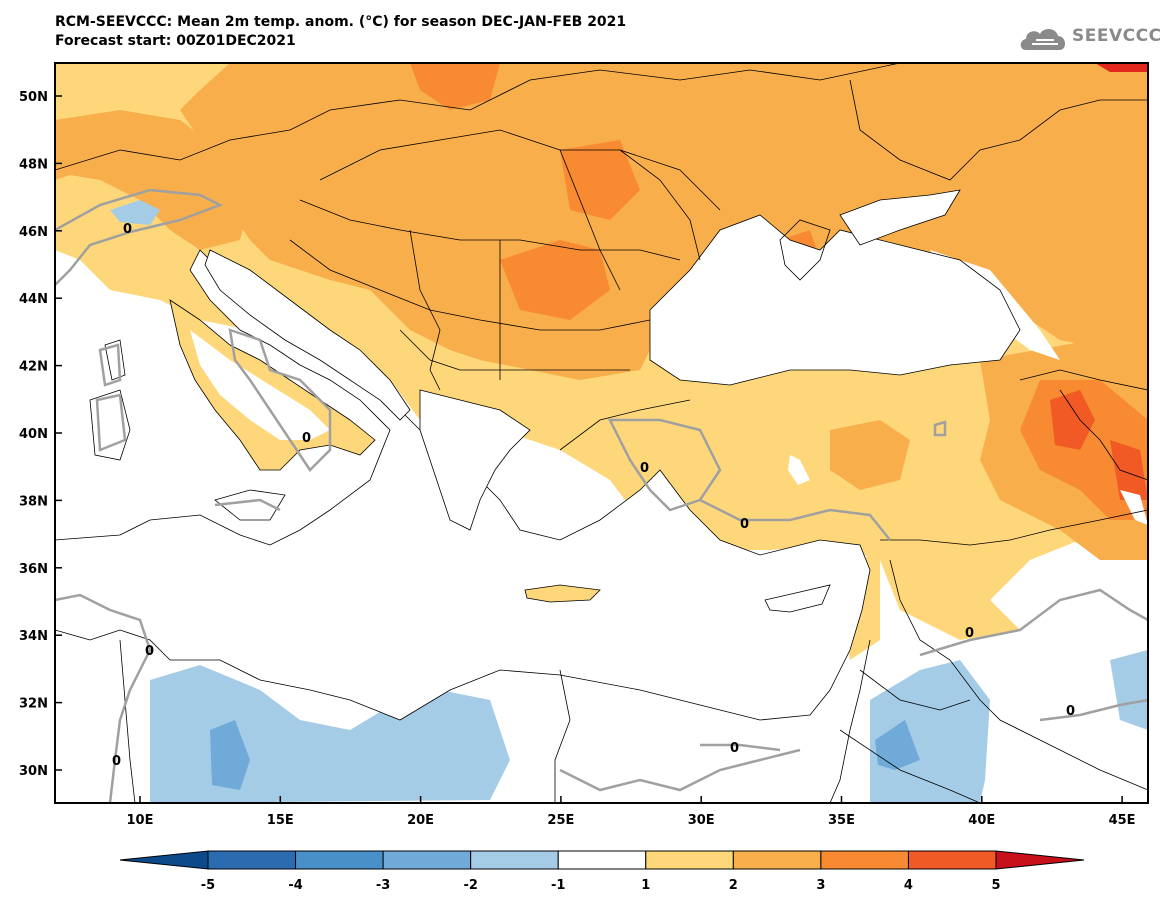  Describe the element at coordinates (1072, 420) in the screenshot. I see `anomaly-band-4-5-caucasus` at that location.